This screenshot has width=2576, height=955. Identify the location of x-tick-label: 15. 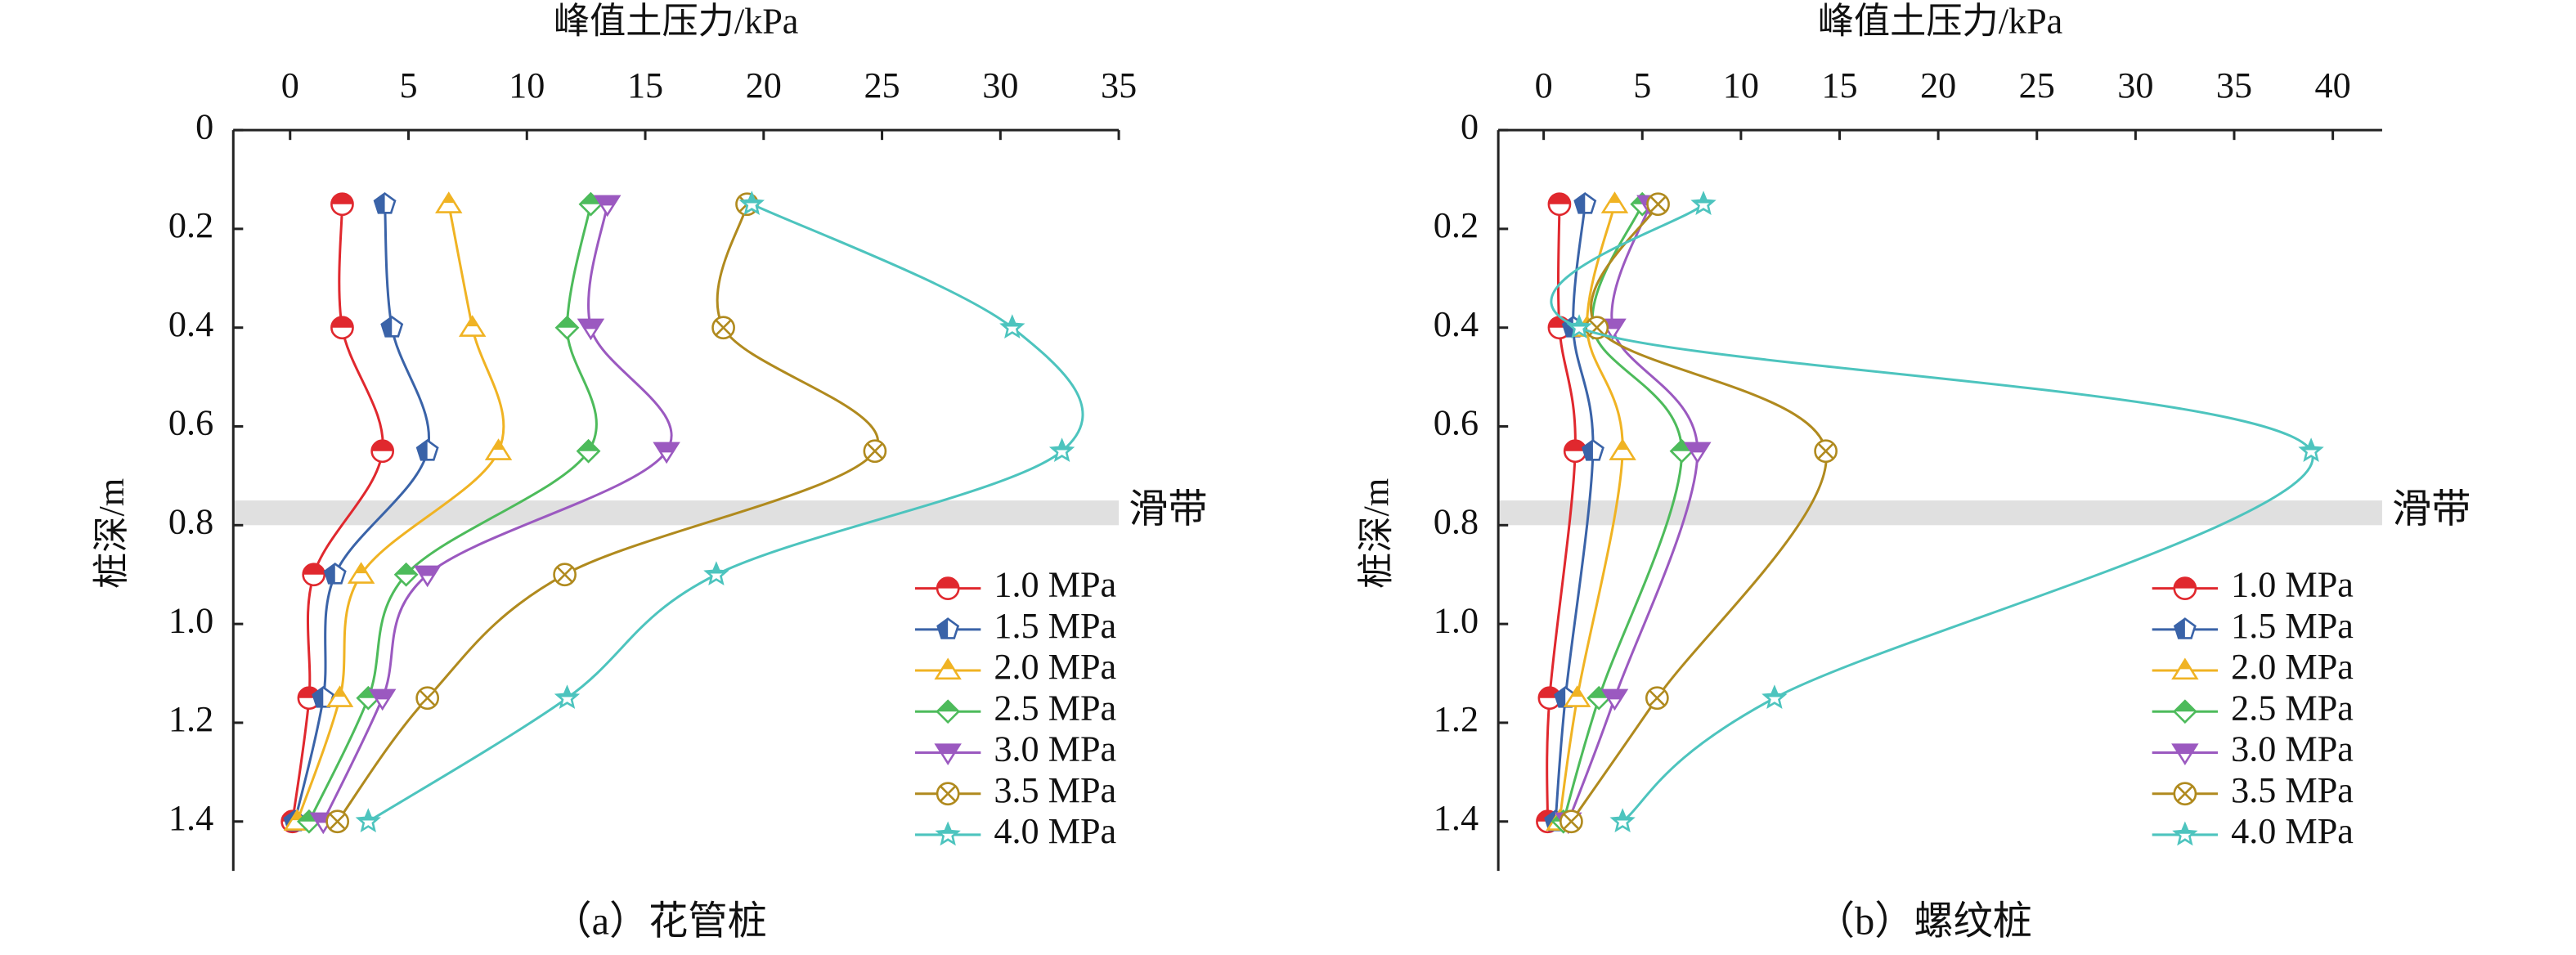
(1839, 85).